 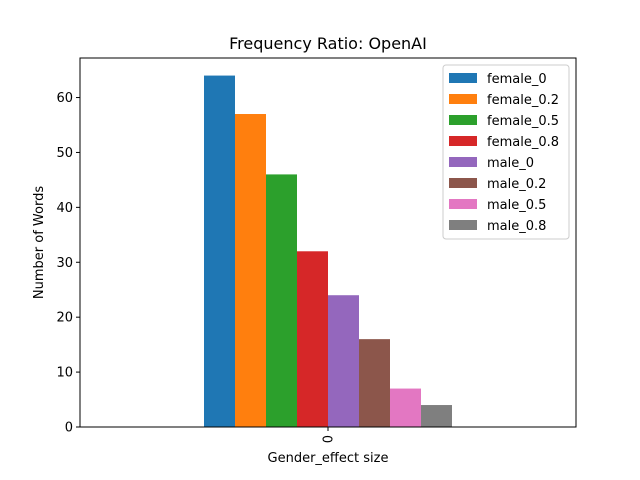 I want to click on y-tick-label: 60, so click(x=64, y=98).